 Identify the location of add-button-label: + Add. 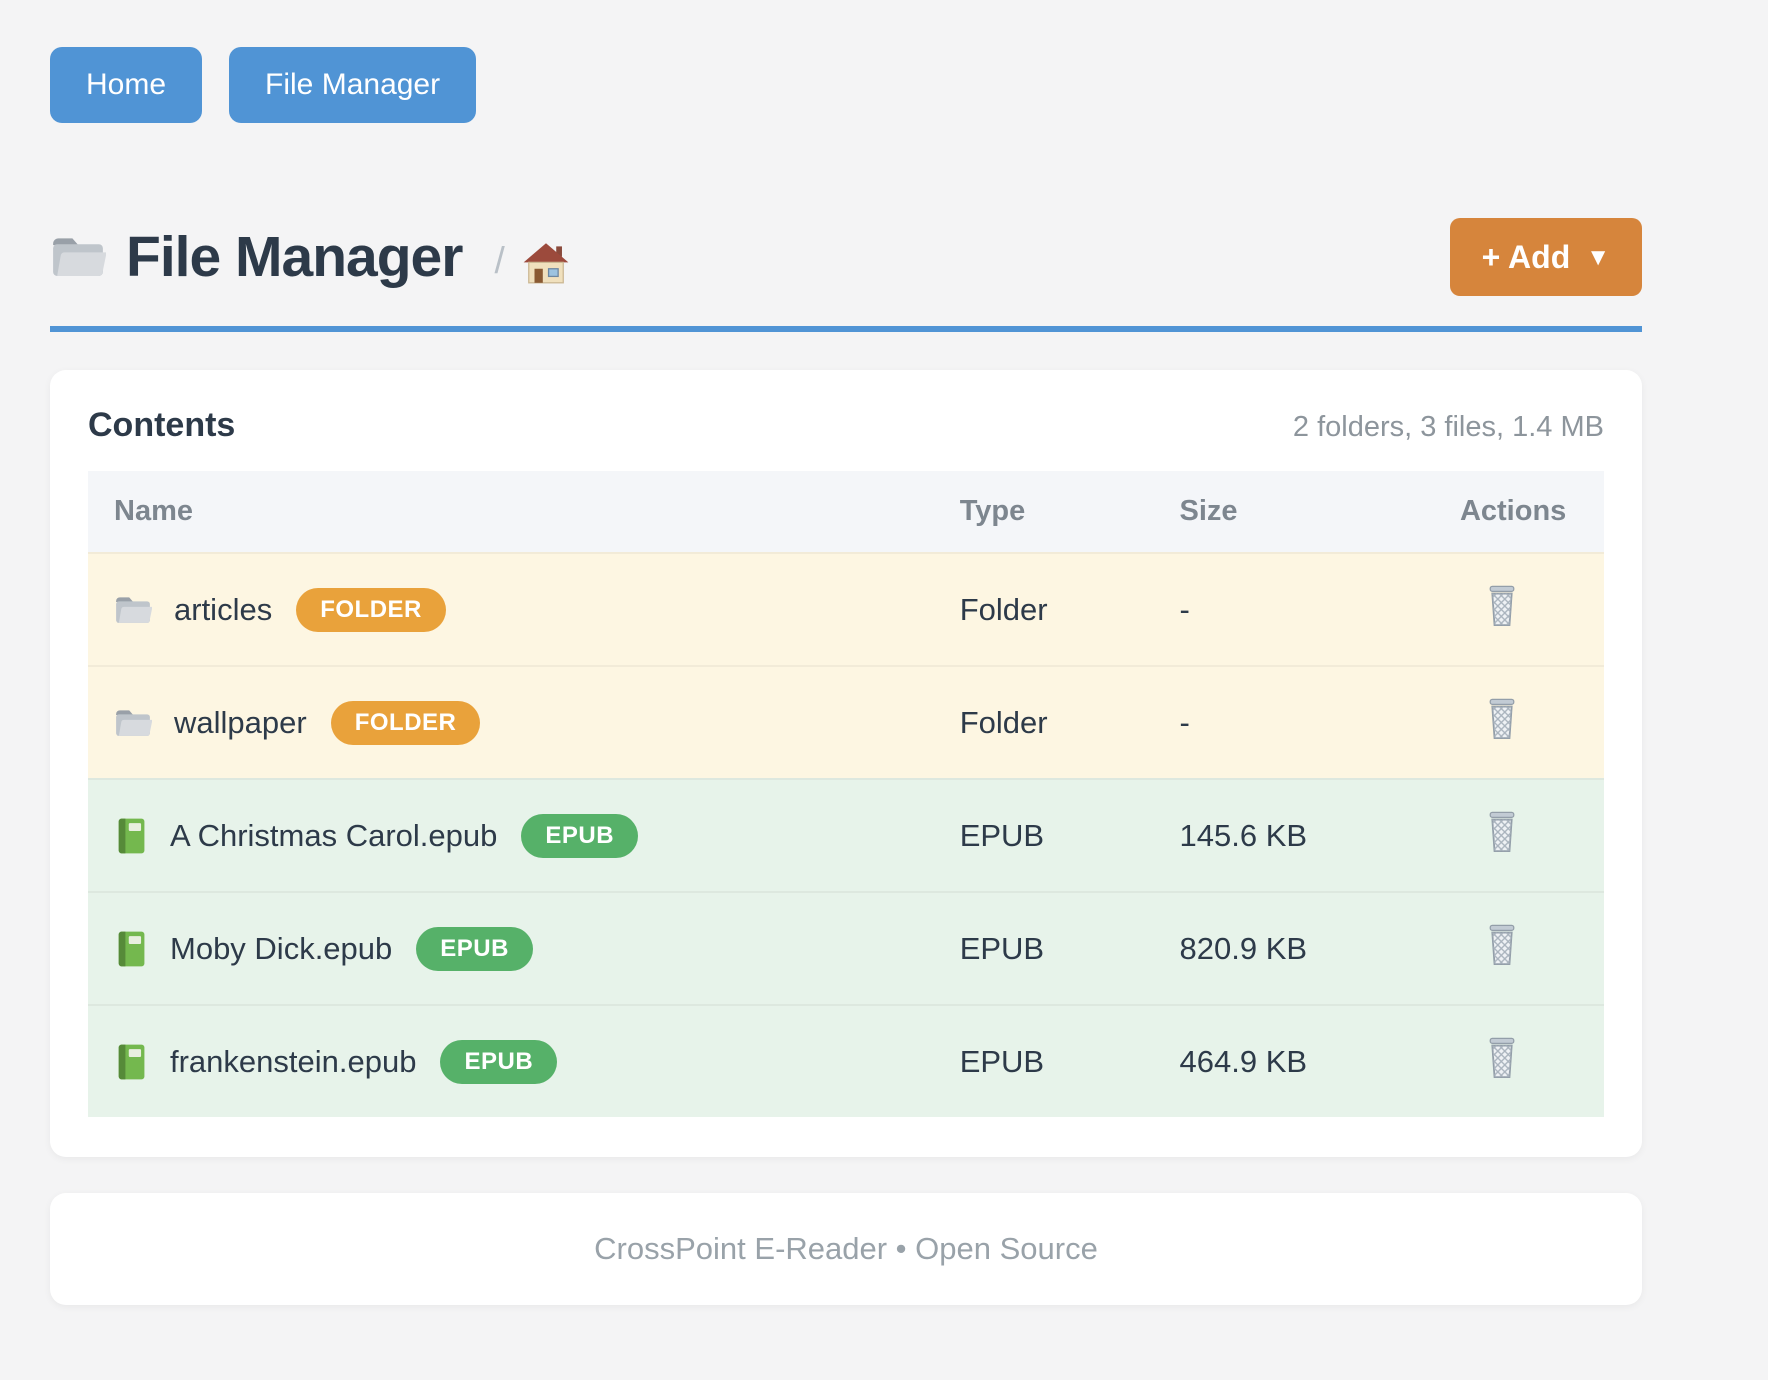
(1526, 257).